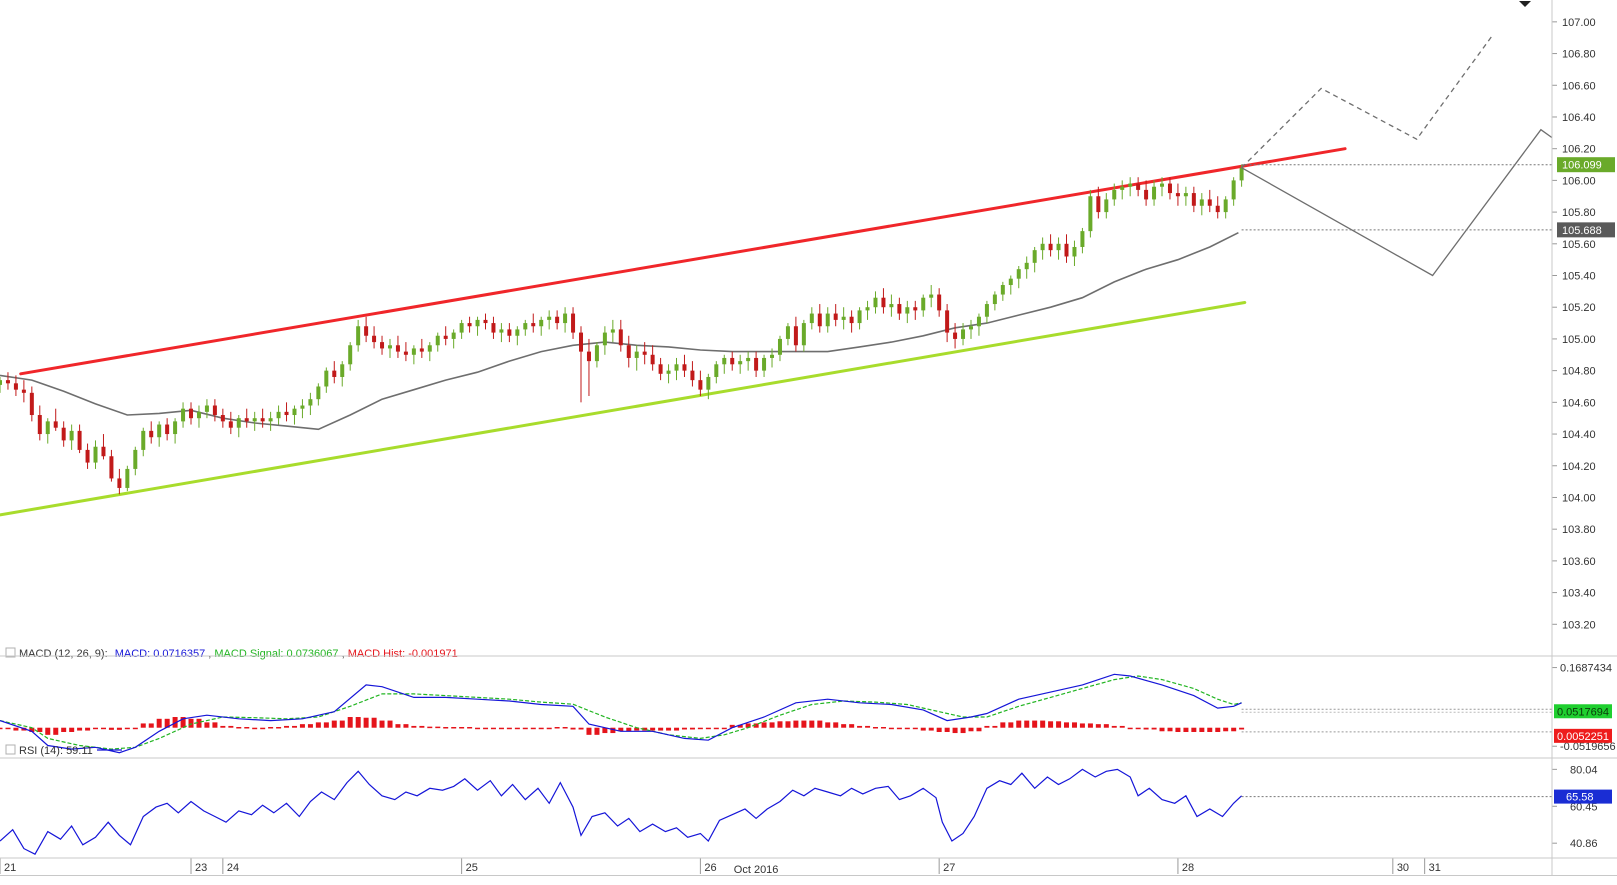 Image resolution: width=1617 pixels, height=885 pixels. What do you see at coordinates (10, 749) in the screenshot?
I see `rsi-legend-checkbox` at bounding box center [10, 749].